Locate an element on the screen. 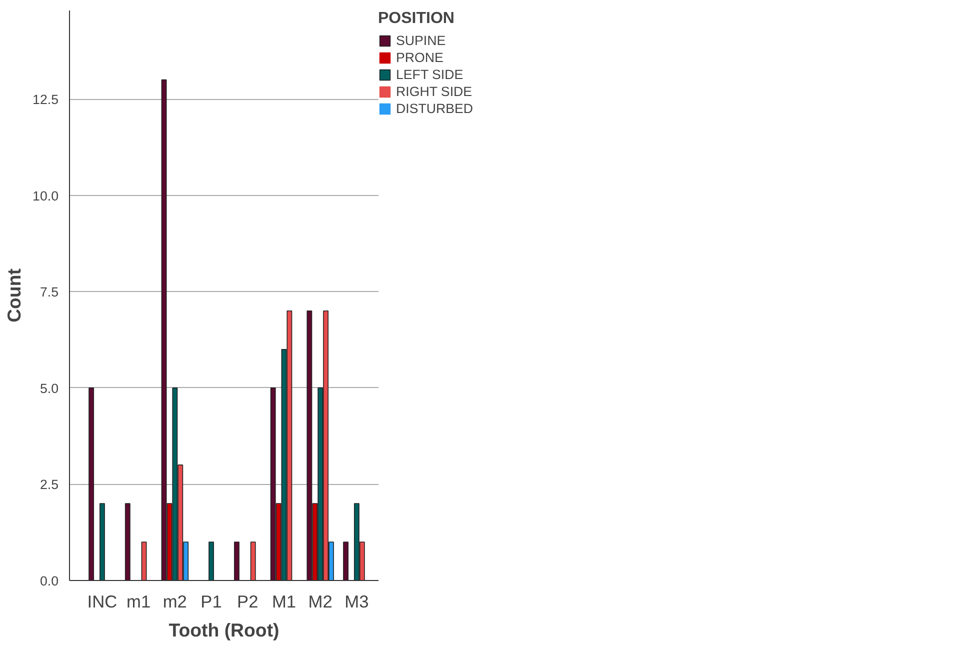  x-tick-label: M1 is located at coordinates (284, 602).